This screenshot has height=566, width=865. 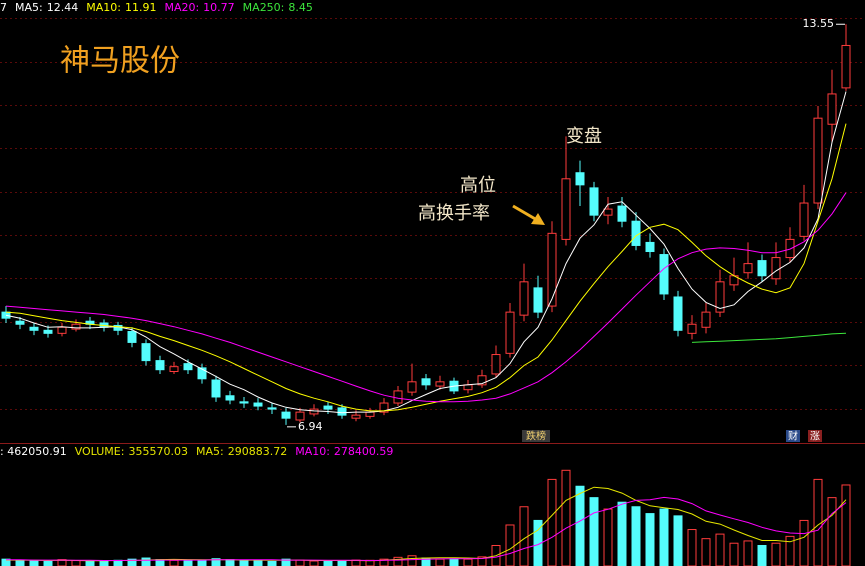 What do you see at coordinates (181, 7) in the screenshot?
I see `legend-name: MA20:` at bounding box center [181, 7].